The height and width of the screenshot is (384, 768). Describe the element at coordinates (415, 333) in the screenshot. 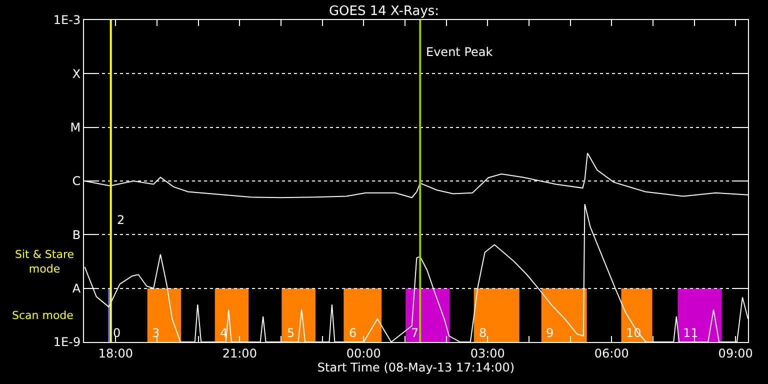

I see `band-label: 7` at that location.